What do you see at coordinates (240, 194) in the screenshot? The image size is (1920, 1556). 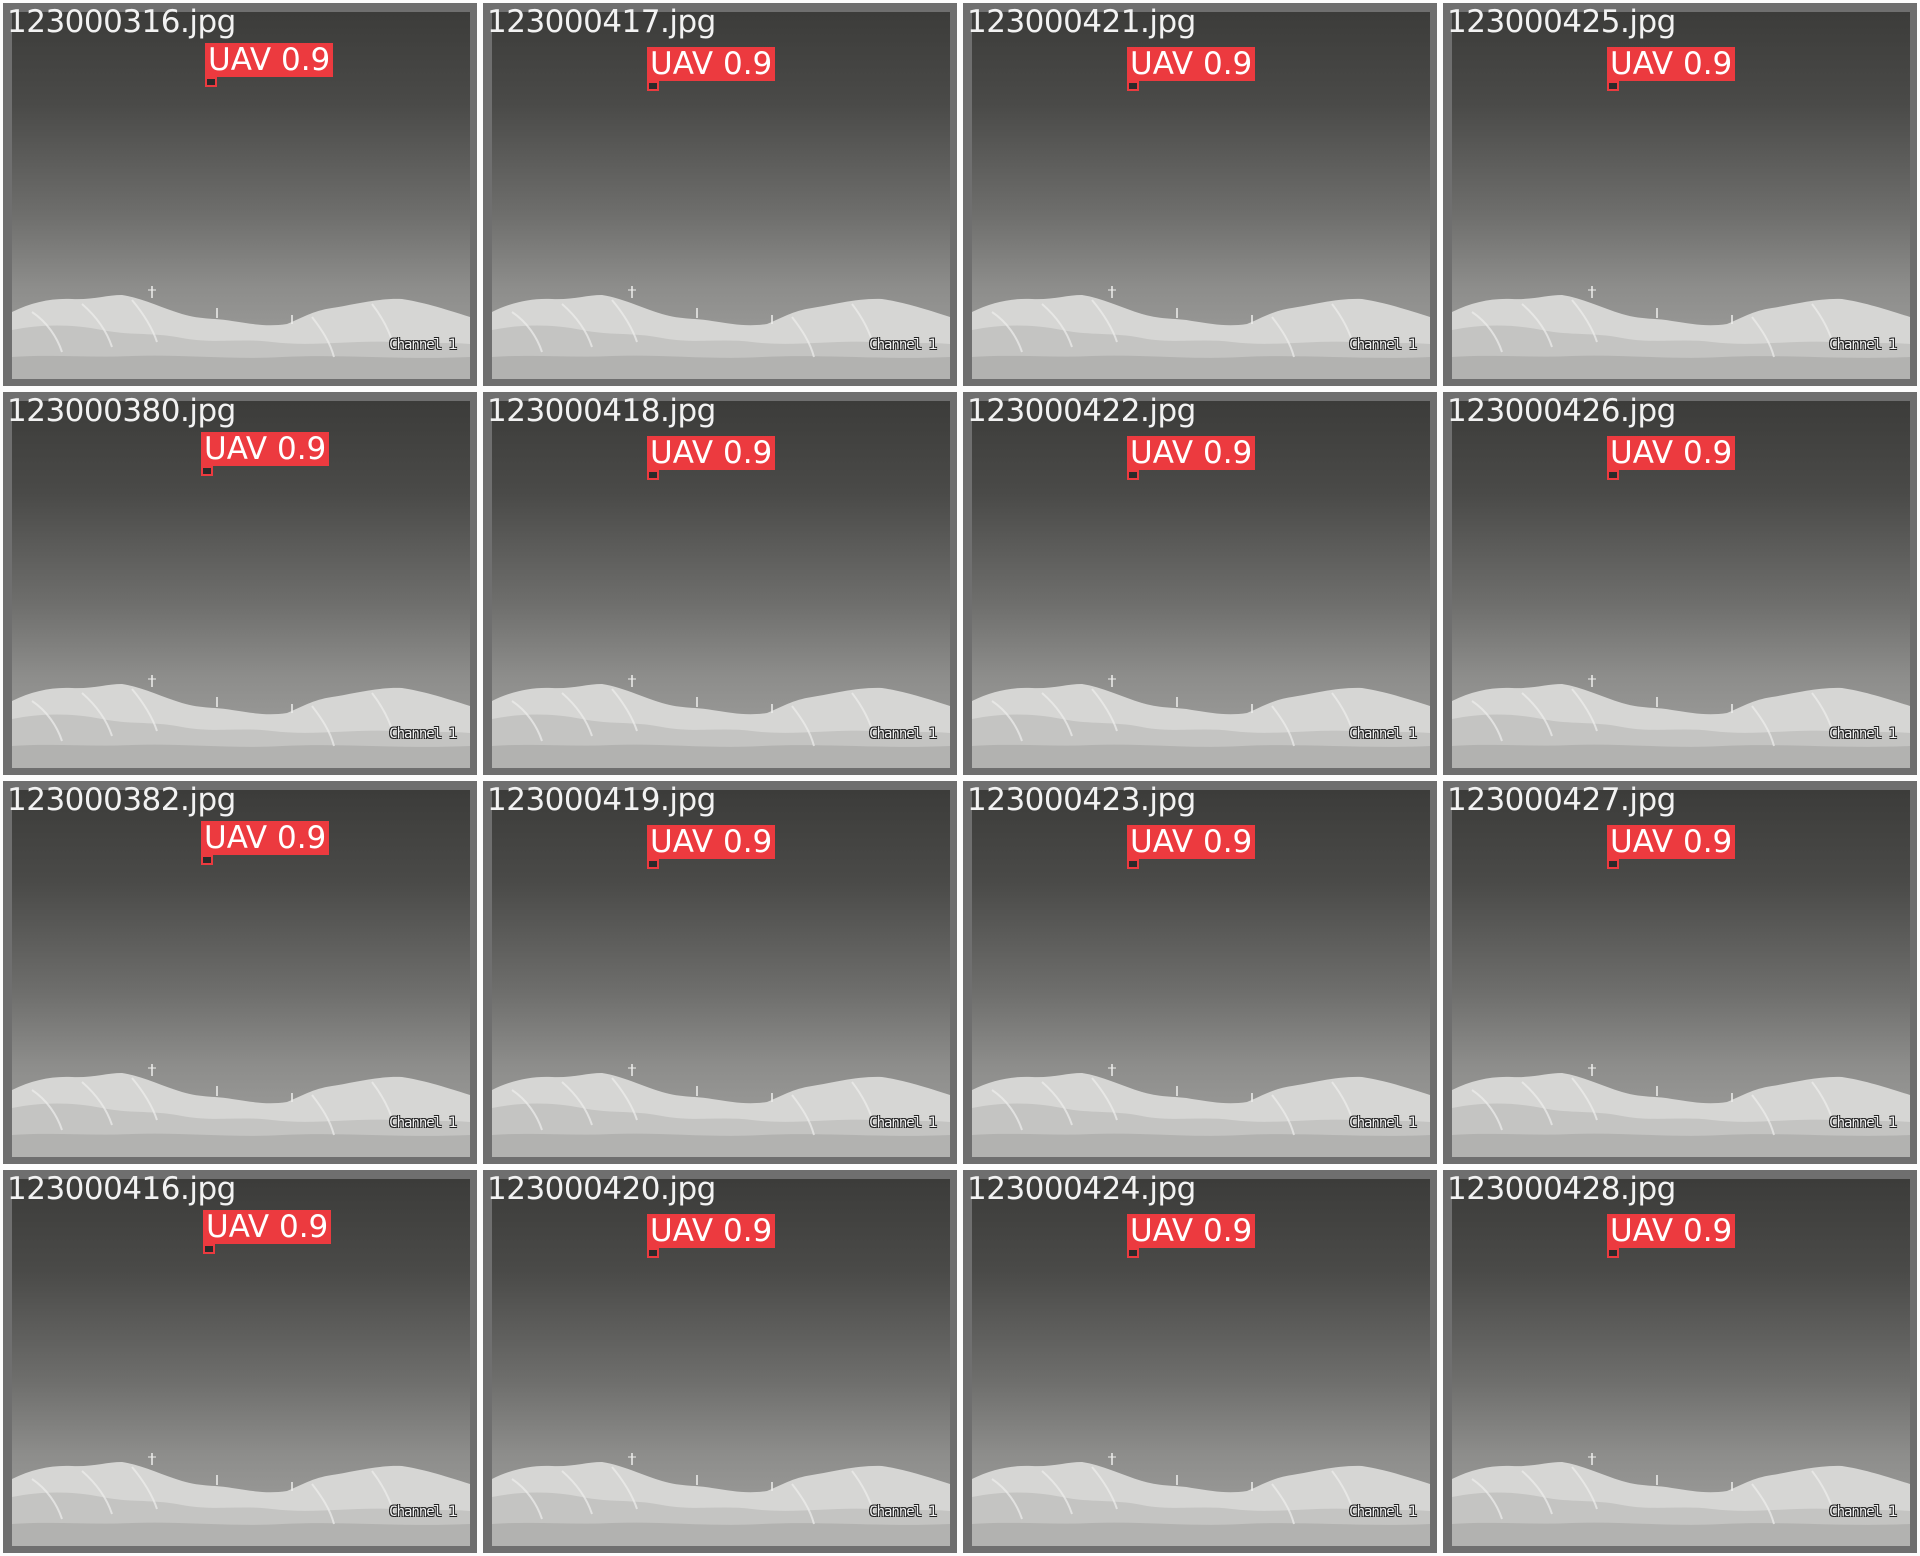 I see `image-tile: Channel 1 123000316.jpg UAV 0.9` at bounding box center [240, 194].